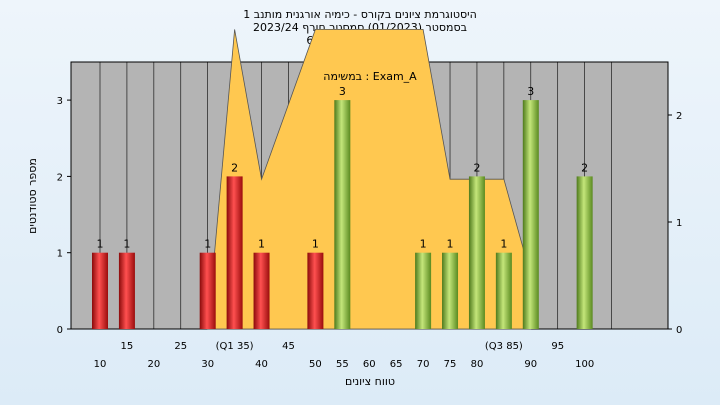 This screenshot has width=720, height=405. Describe the element at coordinates (584, 364) in the screenshot. I see `x-tick-label: 100` at that location.